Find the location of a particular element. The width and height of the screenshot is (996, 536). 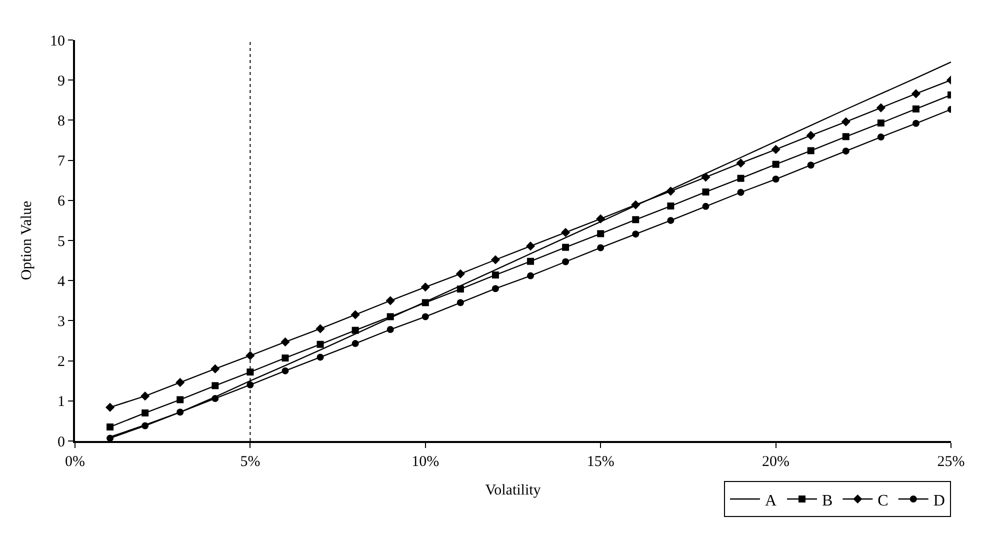

y-tick-label: 1 is located at coordinates (61, 402).